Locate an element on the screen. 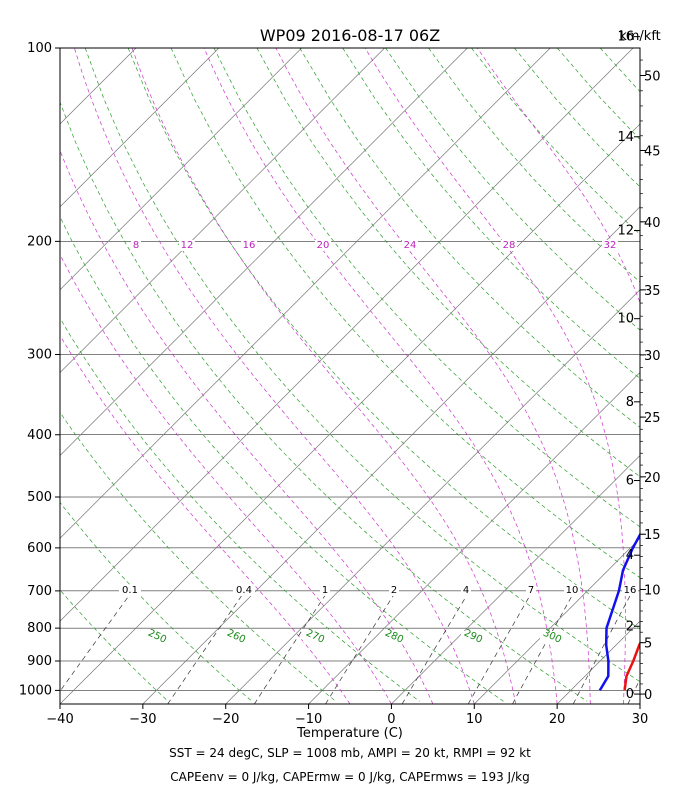 This screenshot has width=700, height=800. km-tick-label: 10 is located at coordinates (625, 319).